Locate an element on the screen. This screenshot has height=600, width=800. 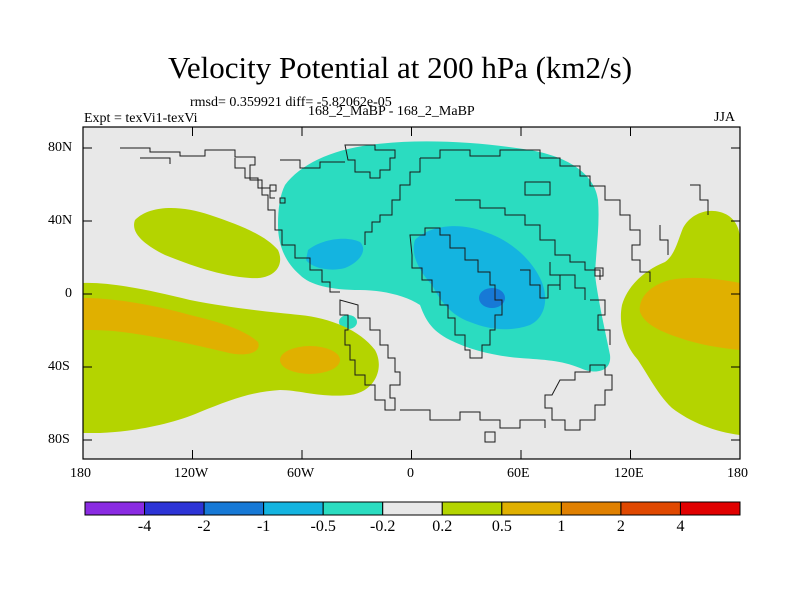
contour-region-cyan is located at coordinates (479, 278).